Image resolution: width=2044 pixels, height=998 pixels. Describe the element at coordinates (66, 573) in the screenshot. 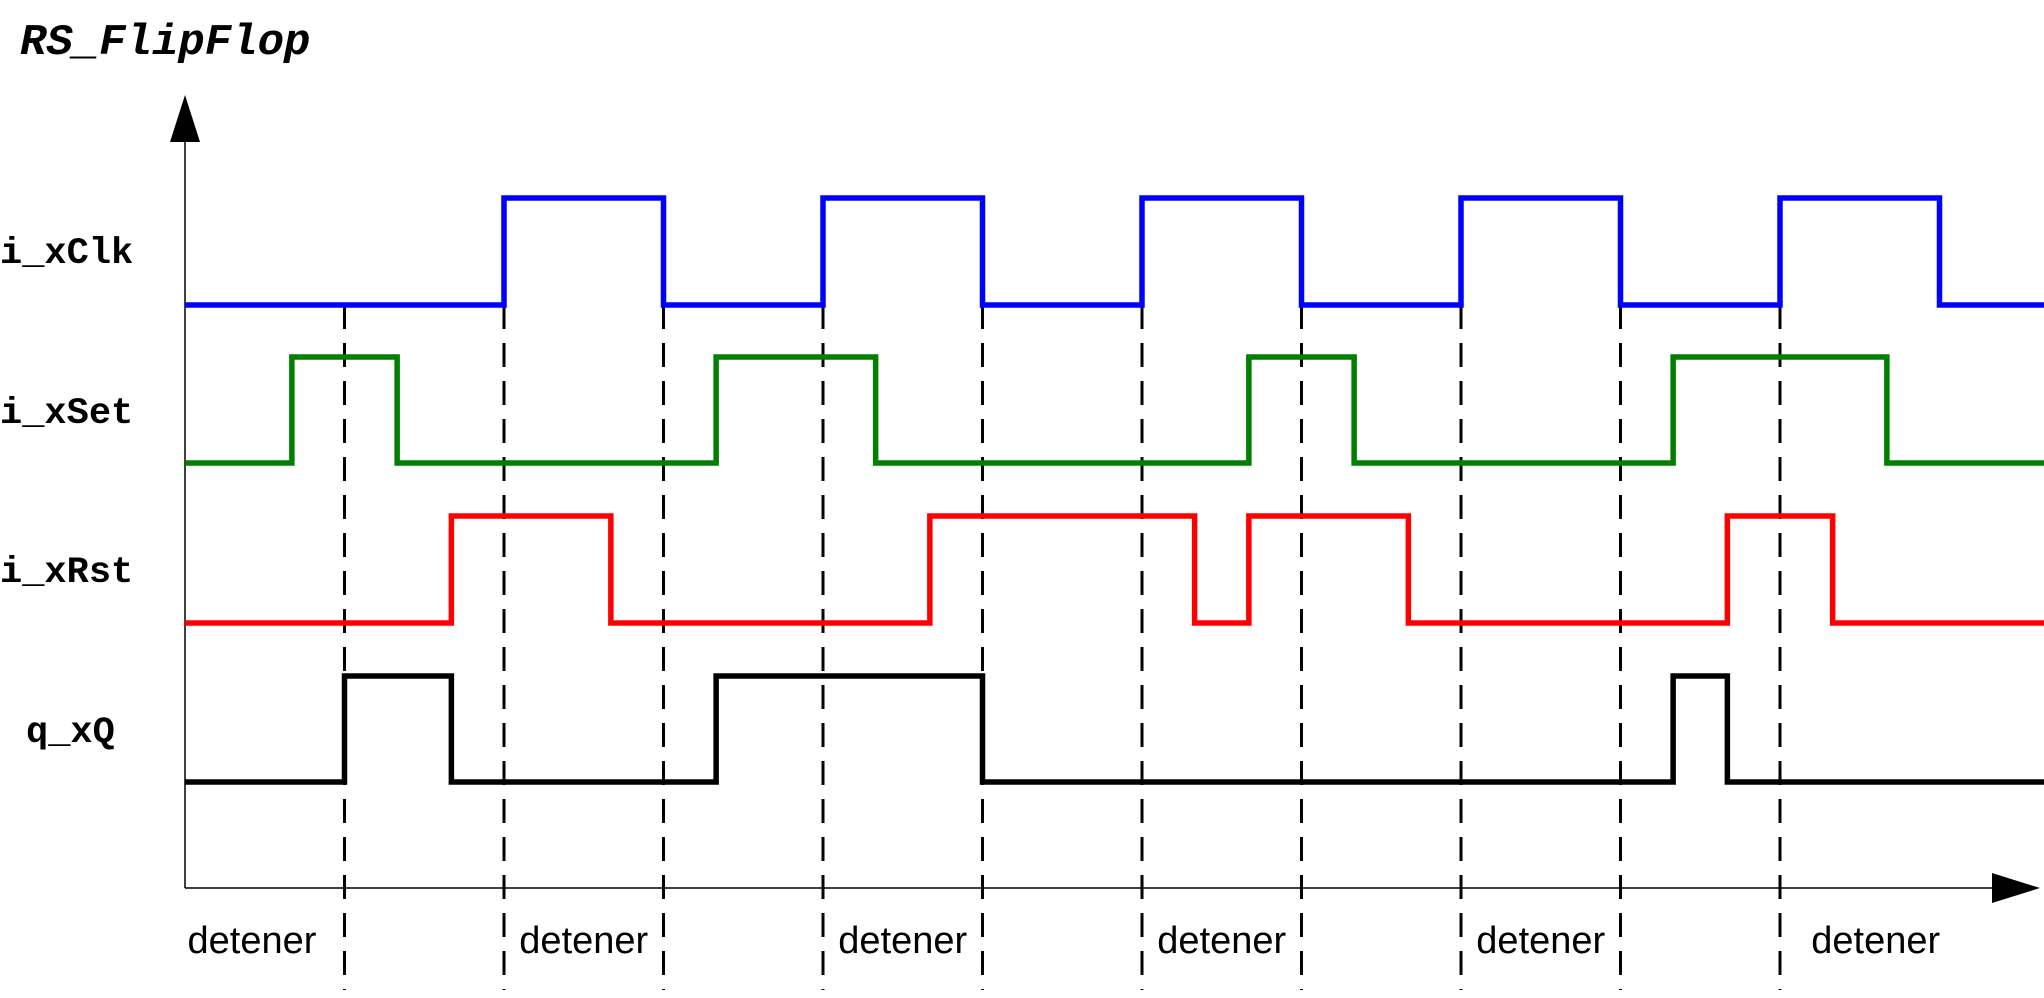

I see `signal-label-rst: i_xRst` at that location.